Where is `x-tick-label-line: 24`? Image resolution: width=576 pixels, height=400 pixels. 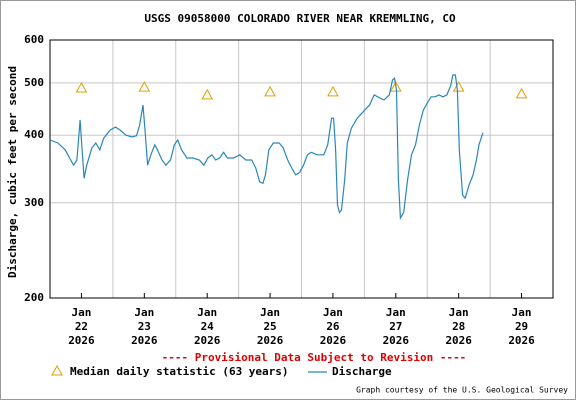 x-tick-label-line: 24 is located at coordinates (208, 326).